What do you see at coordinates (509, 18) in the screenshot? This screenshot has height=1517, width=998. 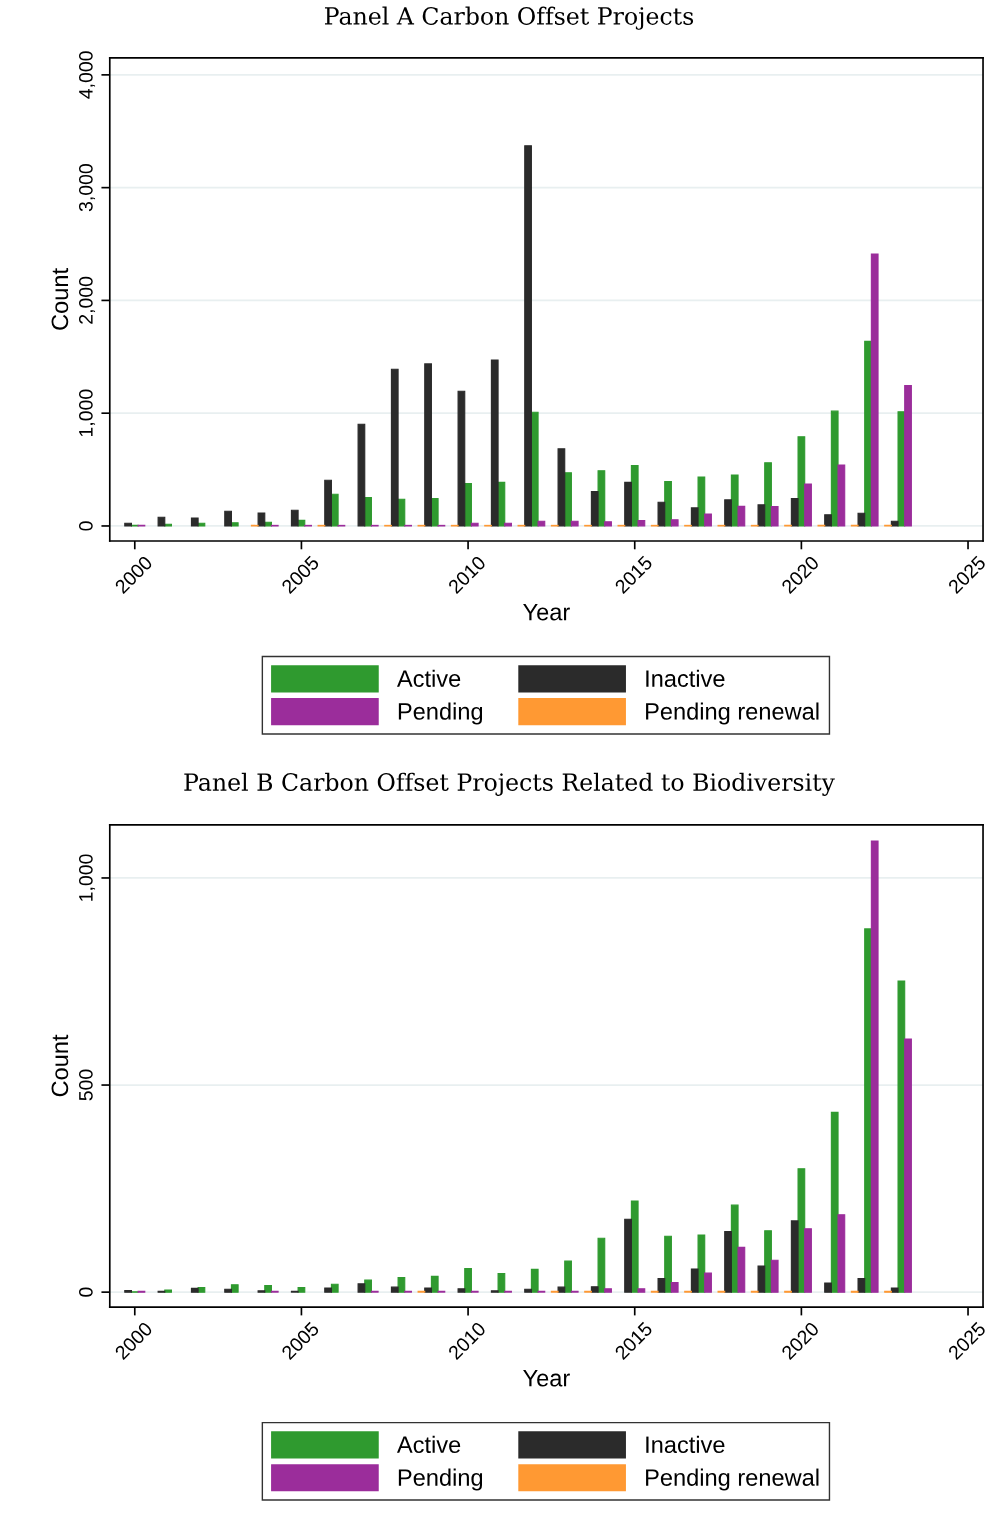 I see `chart-title: Panel A Carbon Offset Projects` at bounding box center [509, 18].